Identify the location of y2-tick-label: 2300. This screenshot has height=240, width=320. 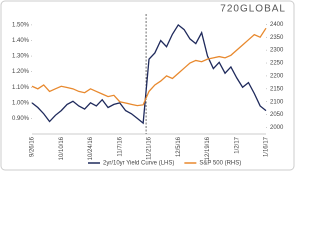
(277, 51).